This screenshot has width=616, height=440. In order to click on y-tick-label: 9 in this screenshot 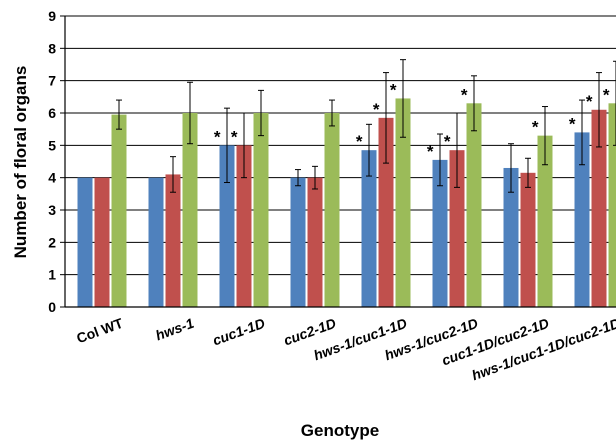, I will do `click(52, 16)`.